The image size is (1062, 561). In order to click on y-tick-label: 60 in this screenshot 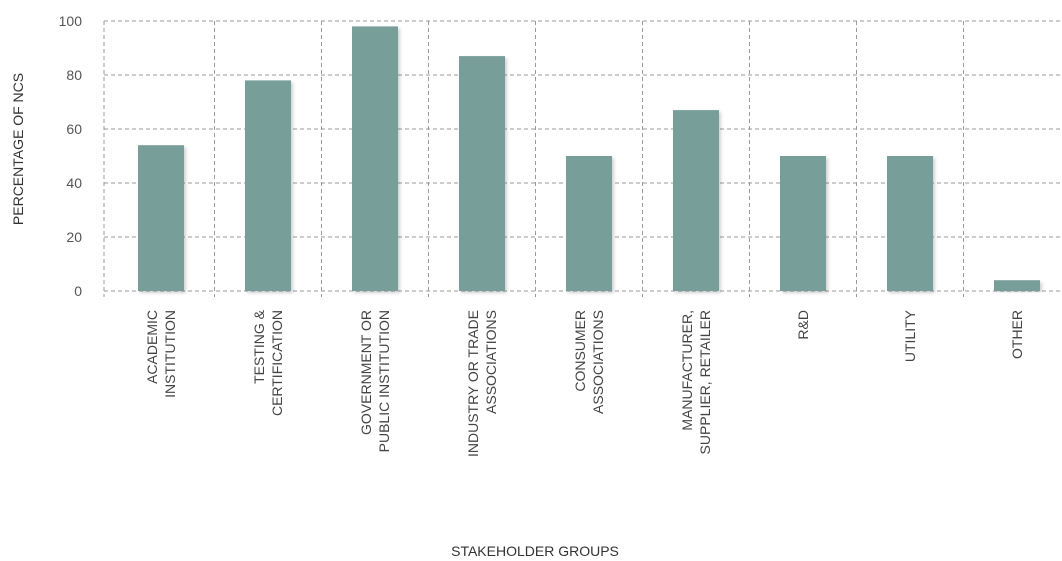, I will do `click(74, 129)`.